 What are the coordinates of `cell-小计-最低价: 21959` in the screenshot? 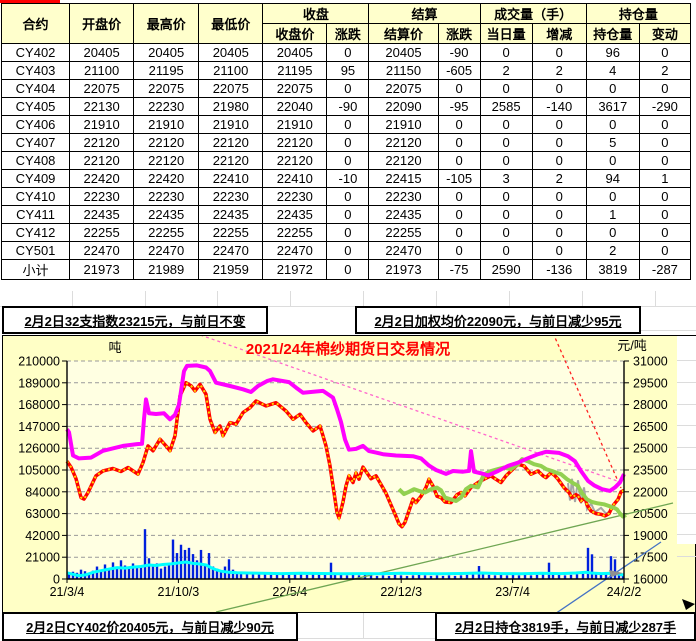 It's located at (231, 269).